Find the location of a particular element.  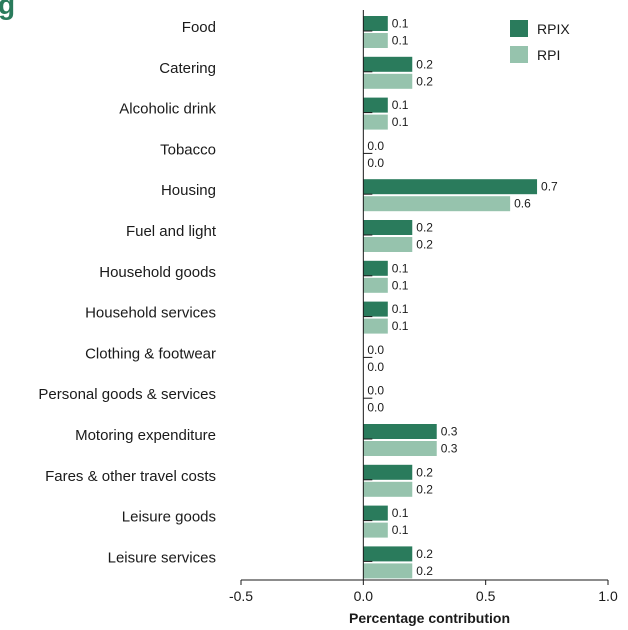

category-label: Food is located at coordinates (199, 27).